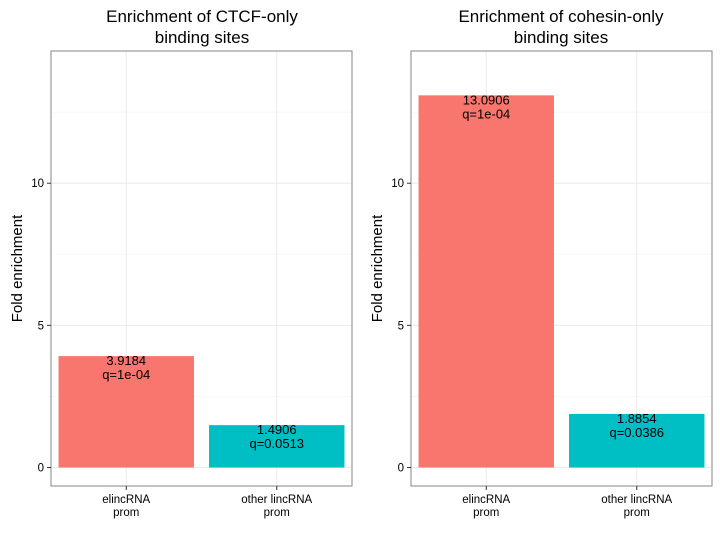 The width and height of the screenshot is (720, 547). What do you see at coordinates (561, 27) in the screenshot?
I see `chart-title: Enrichment of cohesin-only binding sites` at bounding box center [561, 27].